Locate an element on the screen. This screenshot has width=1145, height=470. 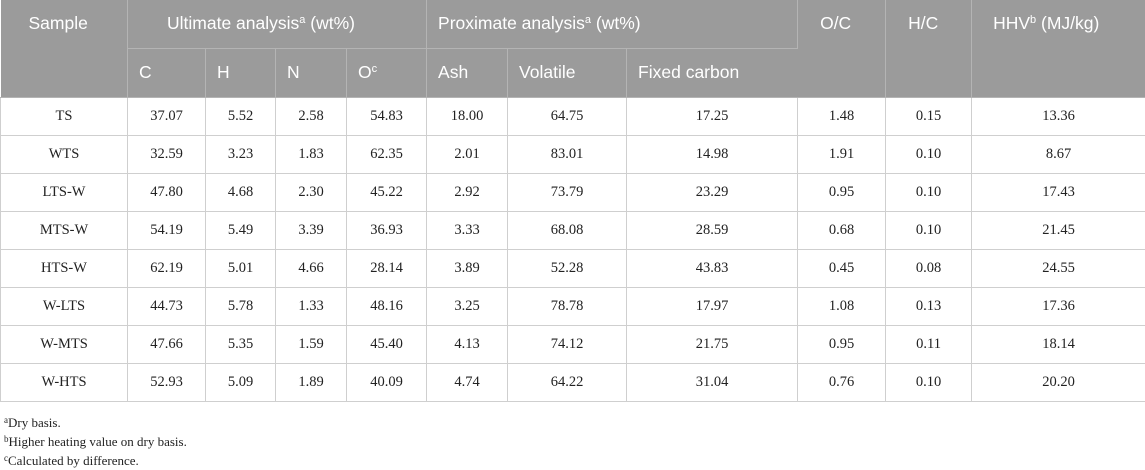
cell-volatile: 83.01 is located at coordinates (567, 154).